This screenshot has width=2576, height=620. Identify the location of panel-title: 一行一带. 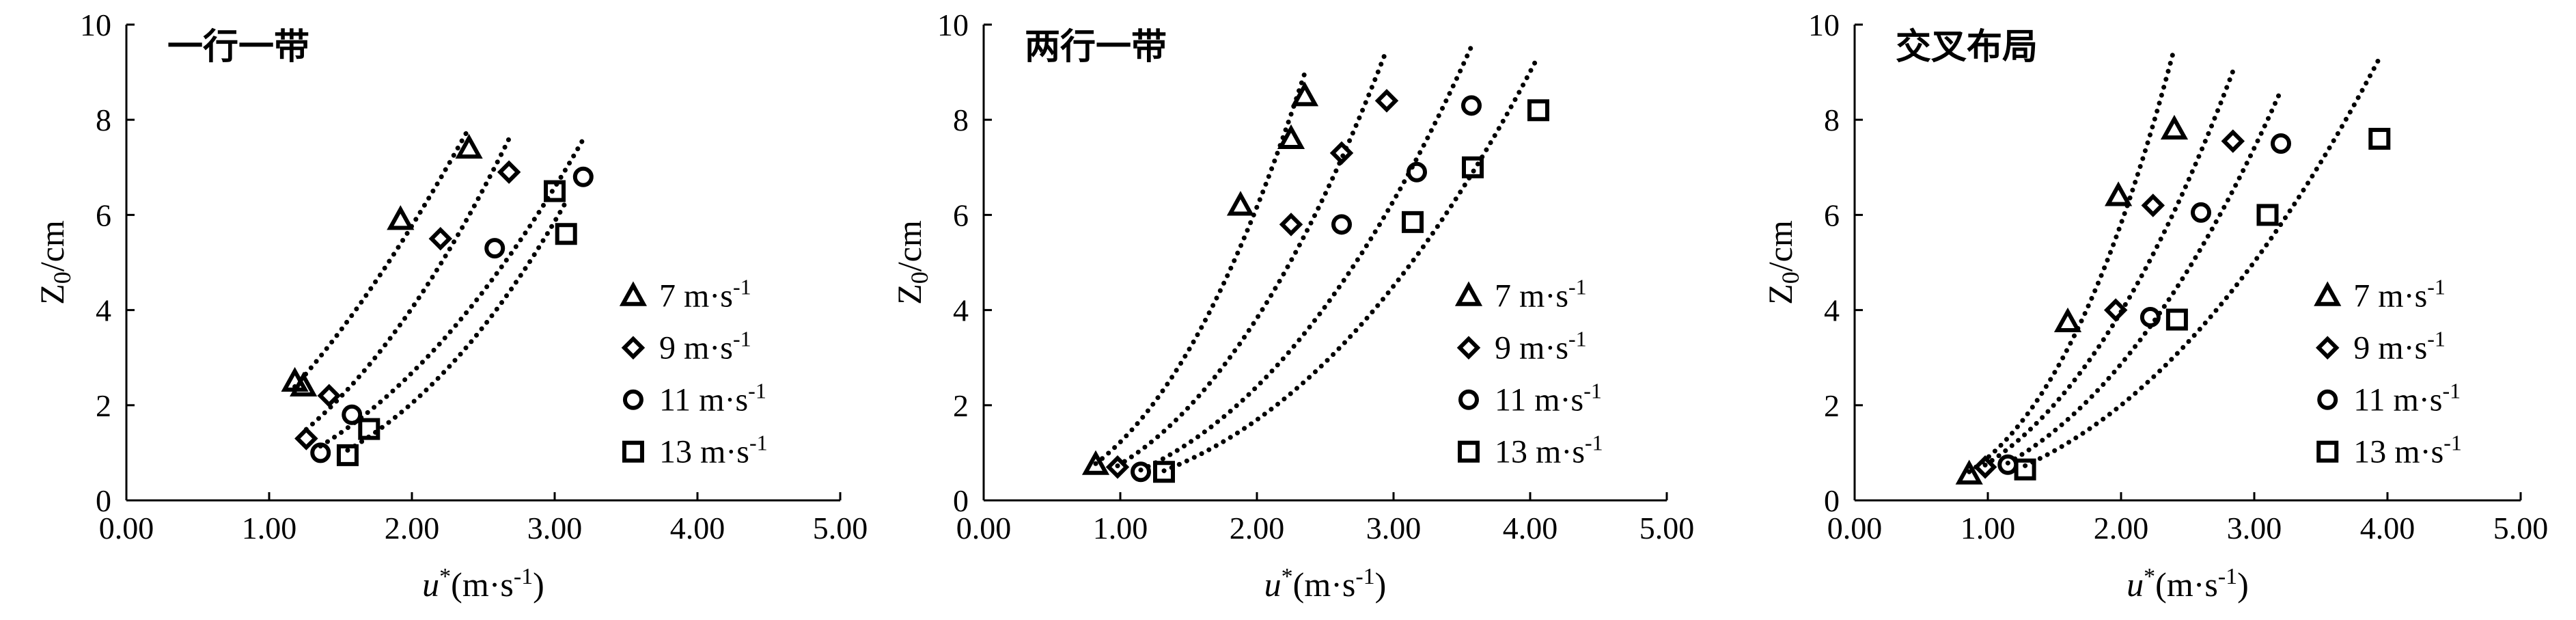
(238, 47).